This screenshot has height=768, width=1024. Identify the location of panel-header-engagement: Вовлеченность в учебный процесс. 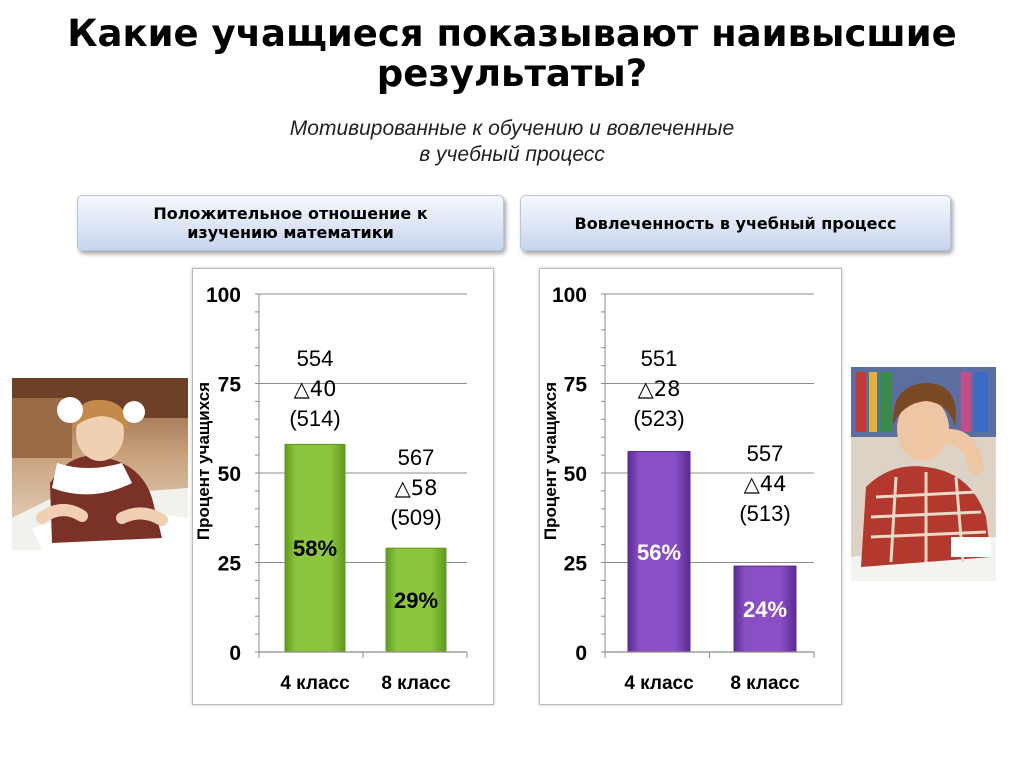
(735, 223).